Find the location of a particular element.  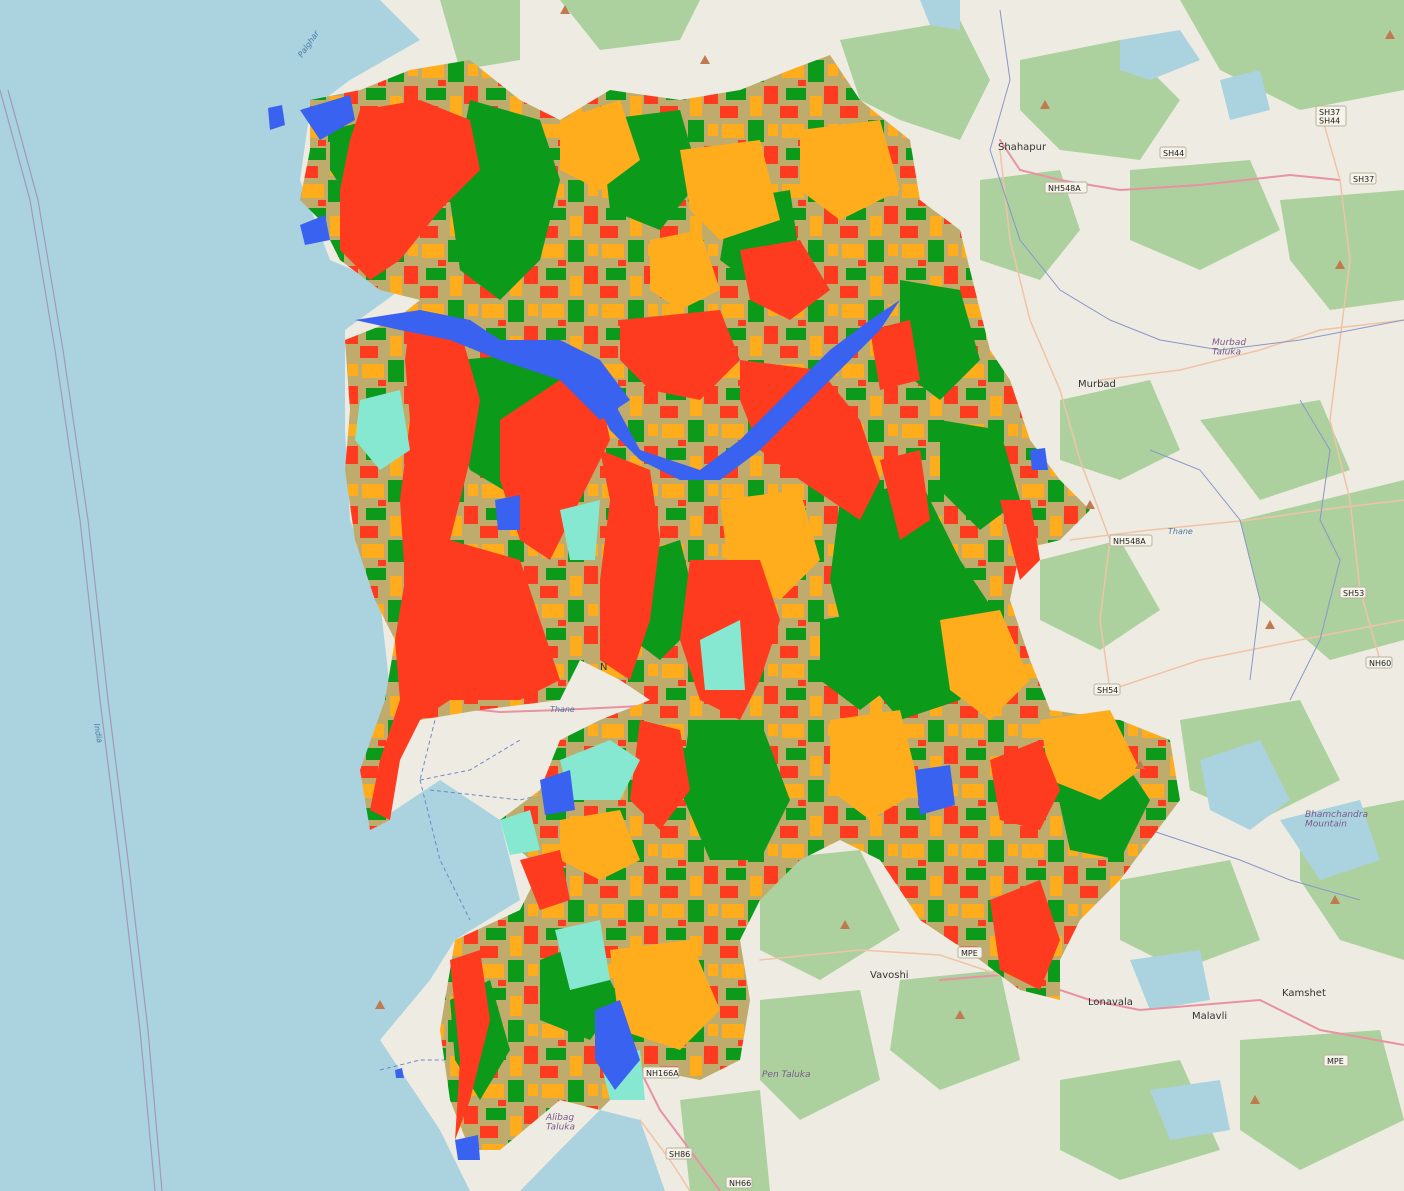

road-label: NH60 is located at coordinates (1380, 663).